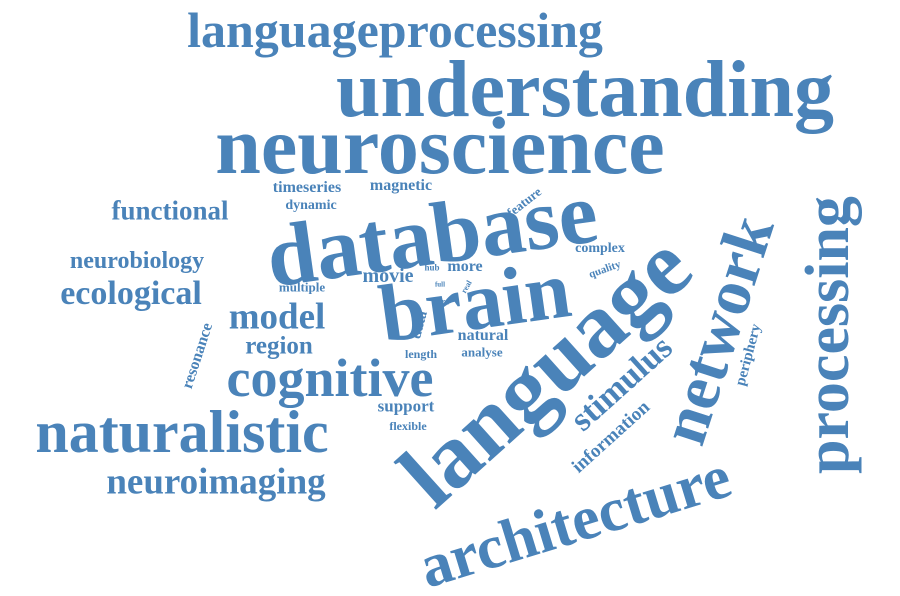  I want to click on word-movie: movie, so click(388, 276).